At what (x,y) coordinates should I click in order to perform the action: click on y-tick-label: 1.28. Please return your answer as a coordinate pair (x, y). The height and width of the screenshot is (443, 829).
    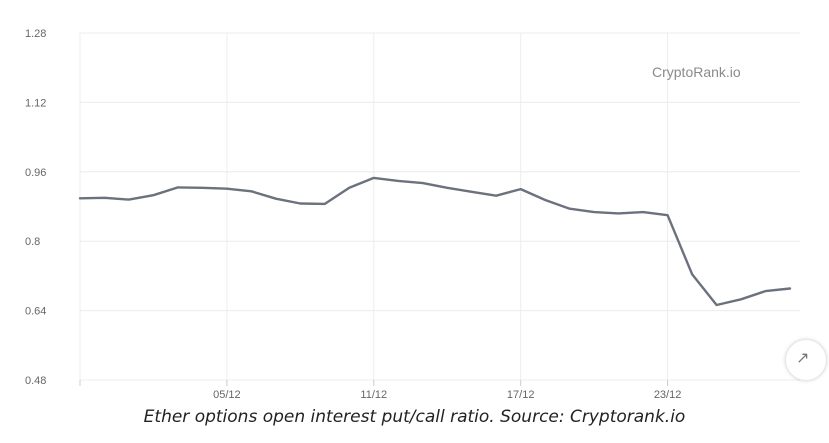
    Looking at the image, I should click on (35, 34).